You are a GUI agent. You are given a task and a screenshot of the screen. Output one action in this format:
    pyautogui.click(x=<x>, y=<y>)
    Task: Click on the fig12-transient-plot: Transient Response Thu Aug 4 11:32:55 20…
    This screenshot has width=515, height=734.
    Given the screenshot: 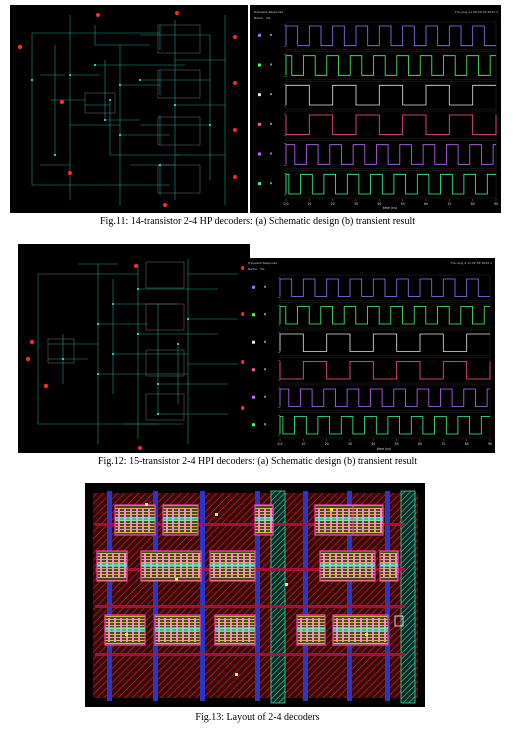 What is the action you would take?
    pyautogui.click(x=369, y=355)
    